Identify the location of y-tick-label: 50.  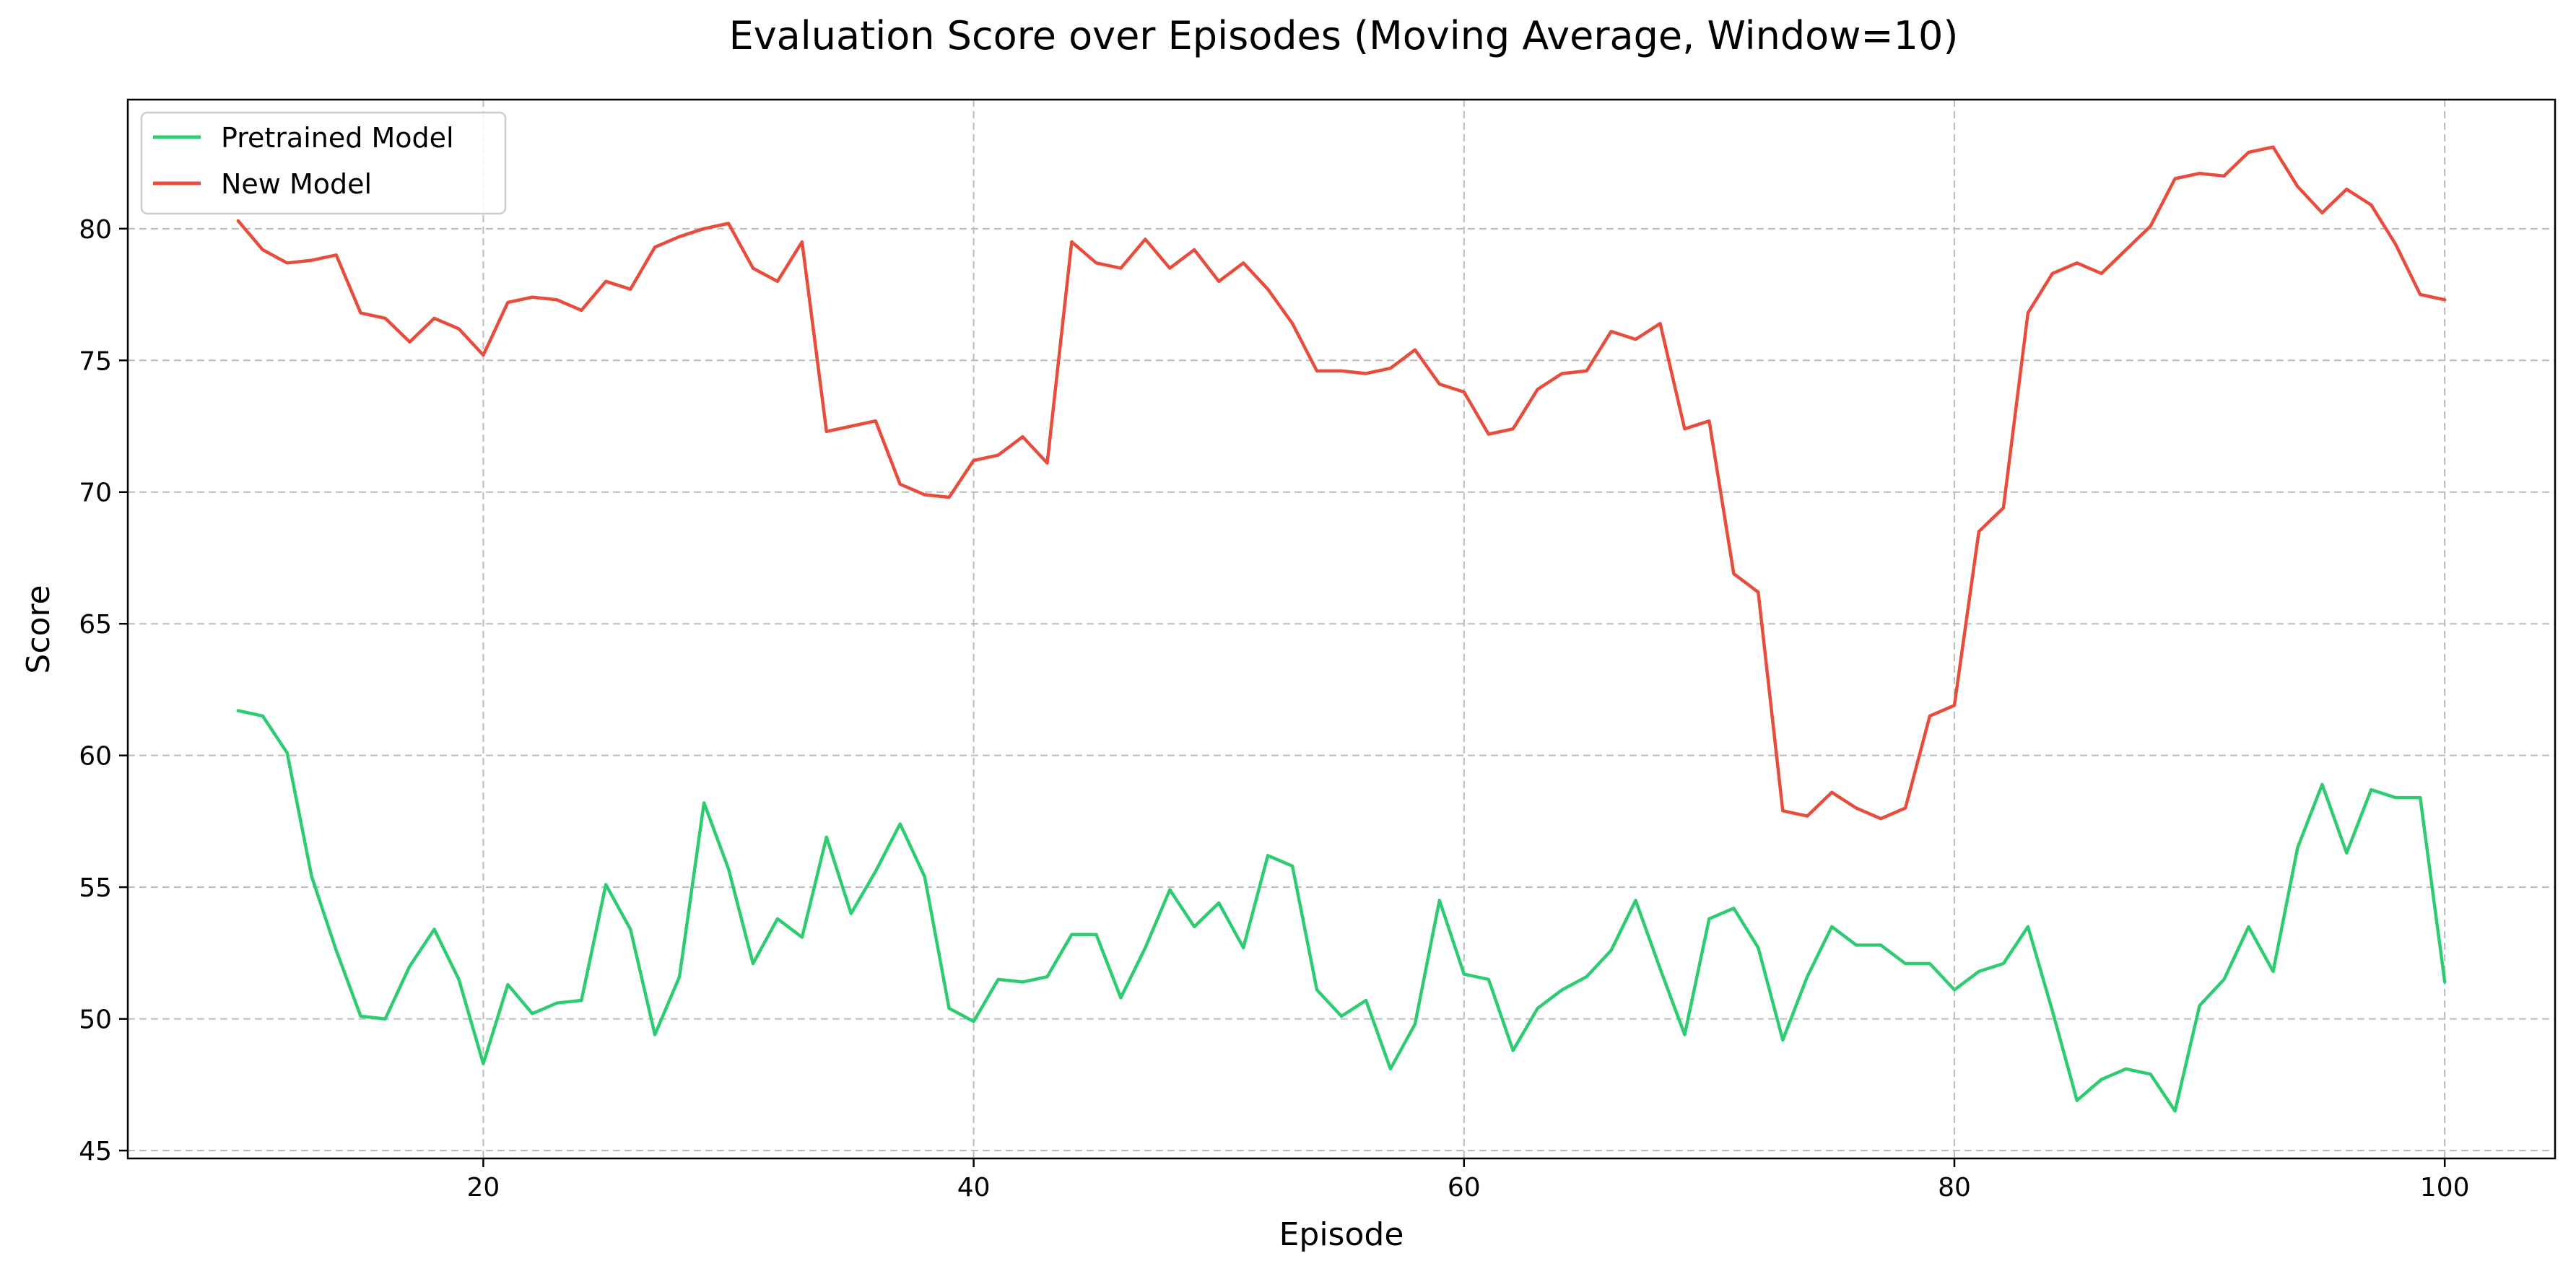
(95, 1020).